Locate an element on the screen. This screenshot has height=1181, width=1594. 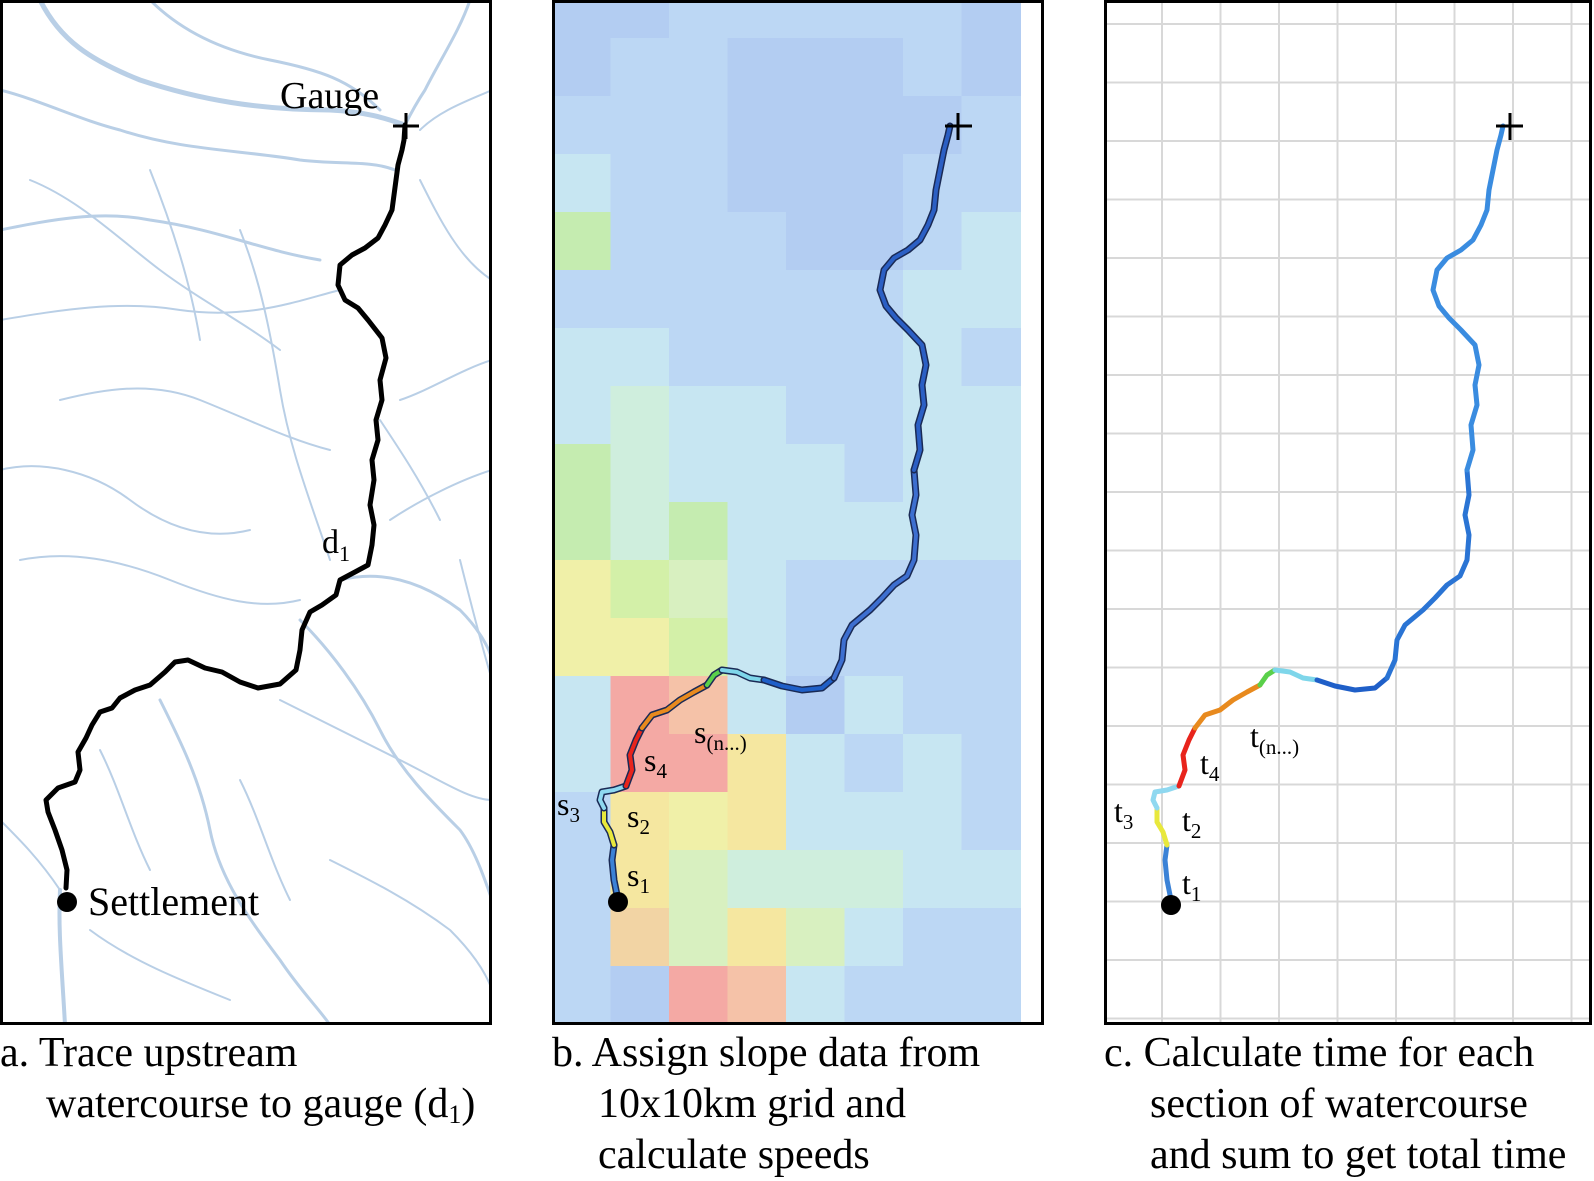
segment-label-s2: s2 is located at coordinates (638, 818).